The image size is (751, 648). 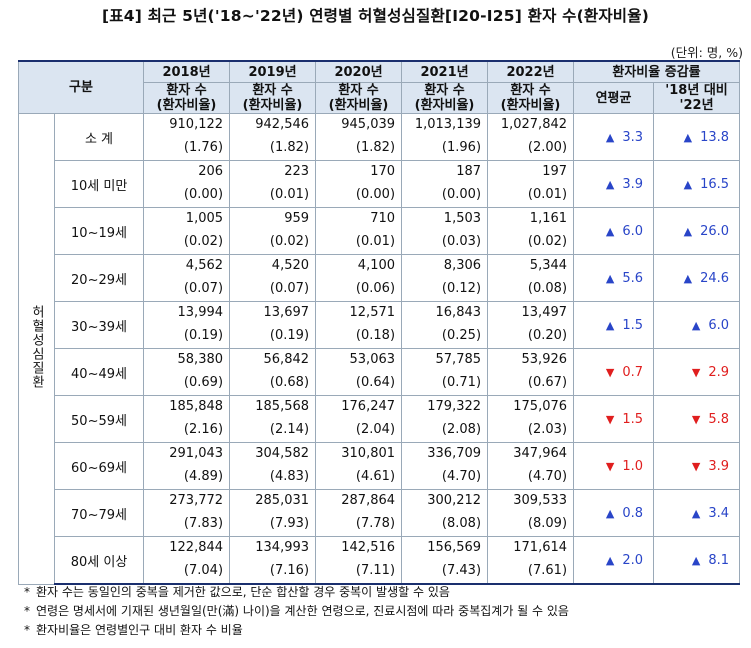 What do you see at coordinates (273, 184) in the screenshot?
I see `cell-value: 223 (0.01)` at bounding box center [273, 184].